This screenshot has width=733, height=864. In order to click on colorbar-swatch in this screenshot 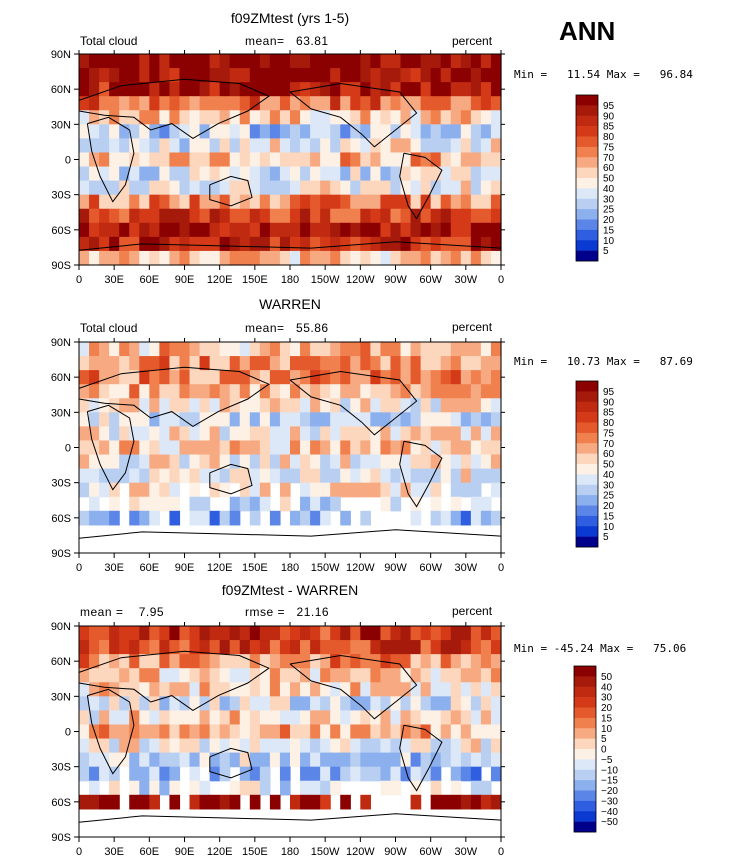, I will do `click(587, 500)`.